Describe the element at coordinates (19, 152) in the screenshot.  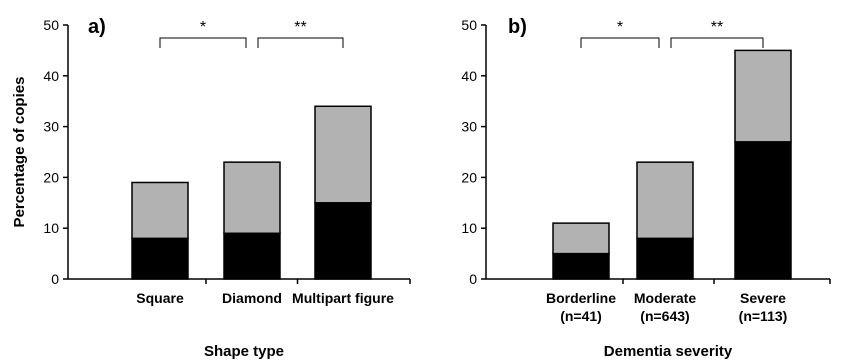
I see `y-axis-title: Percentage of copies` at that location.